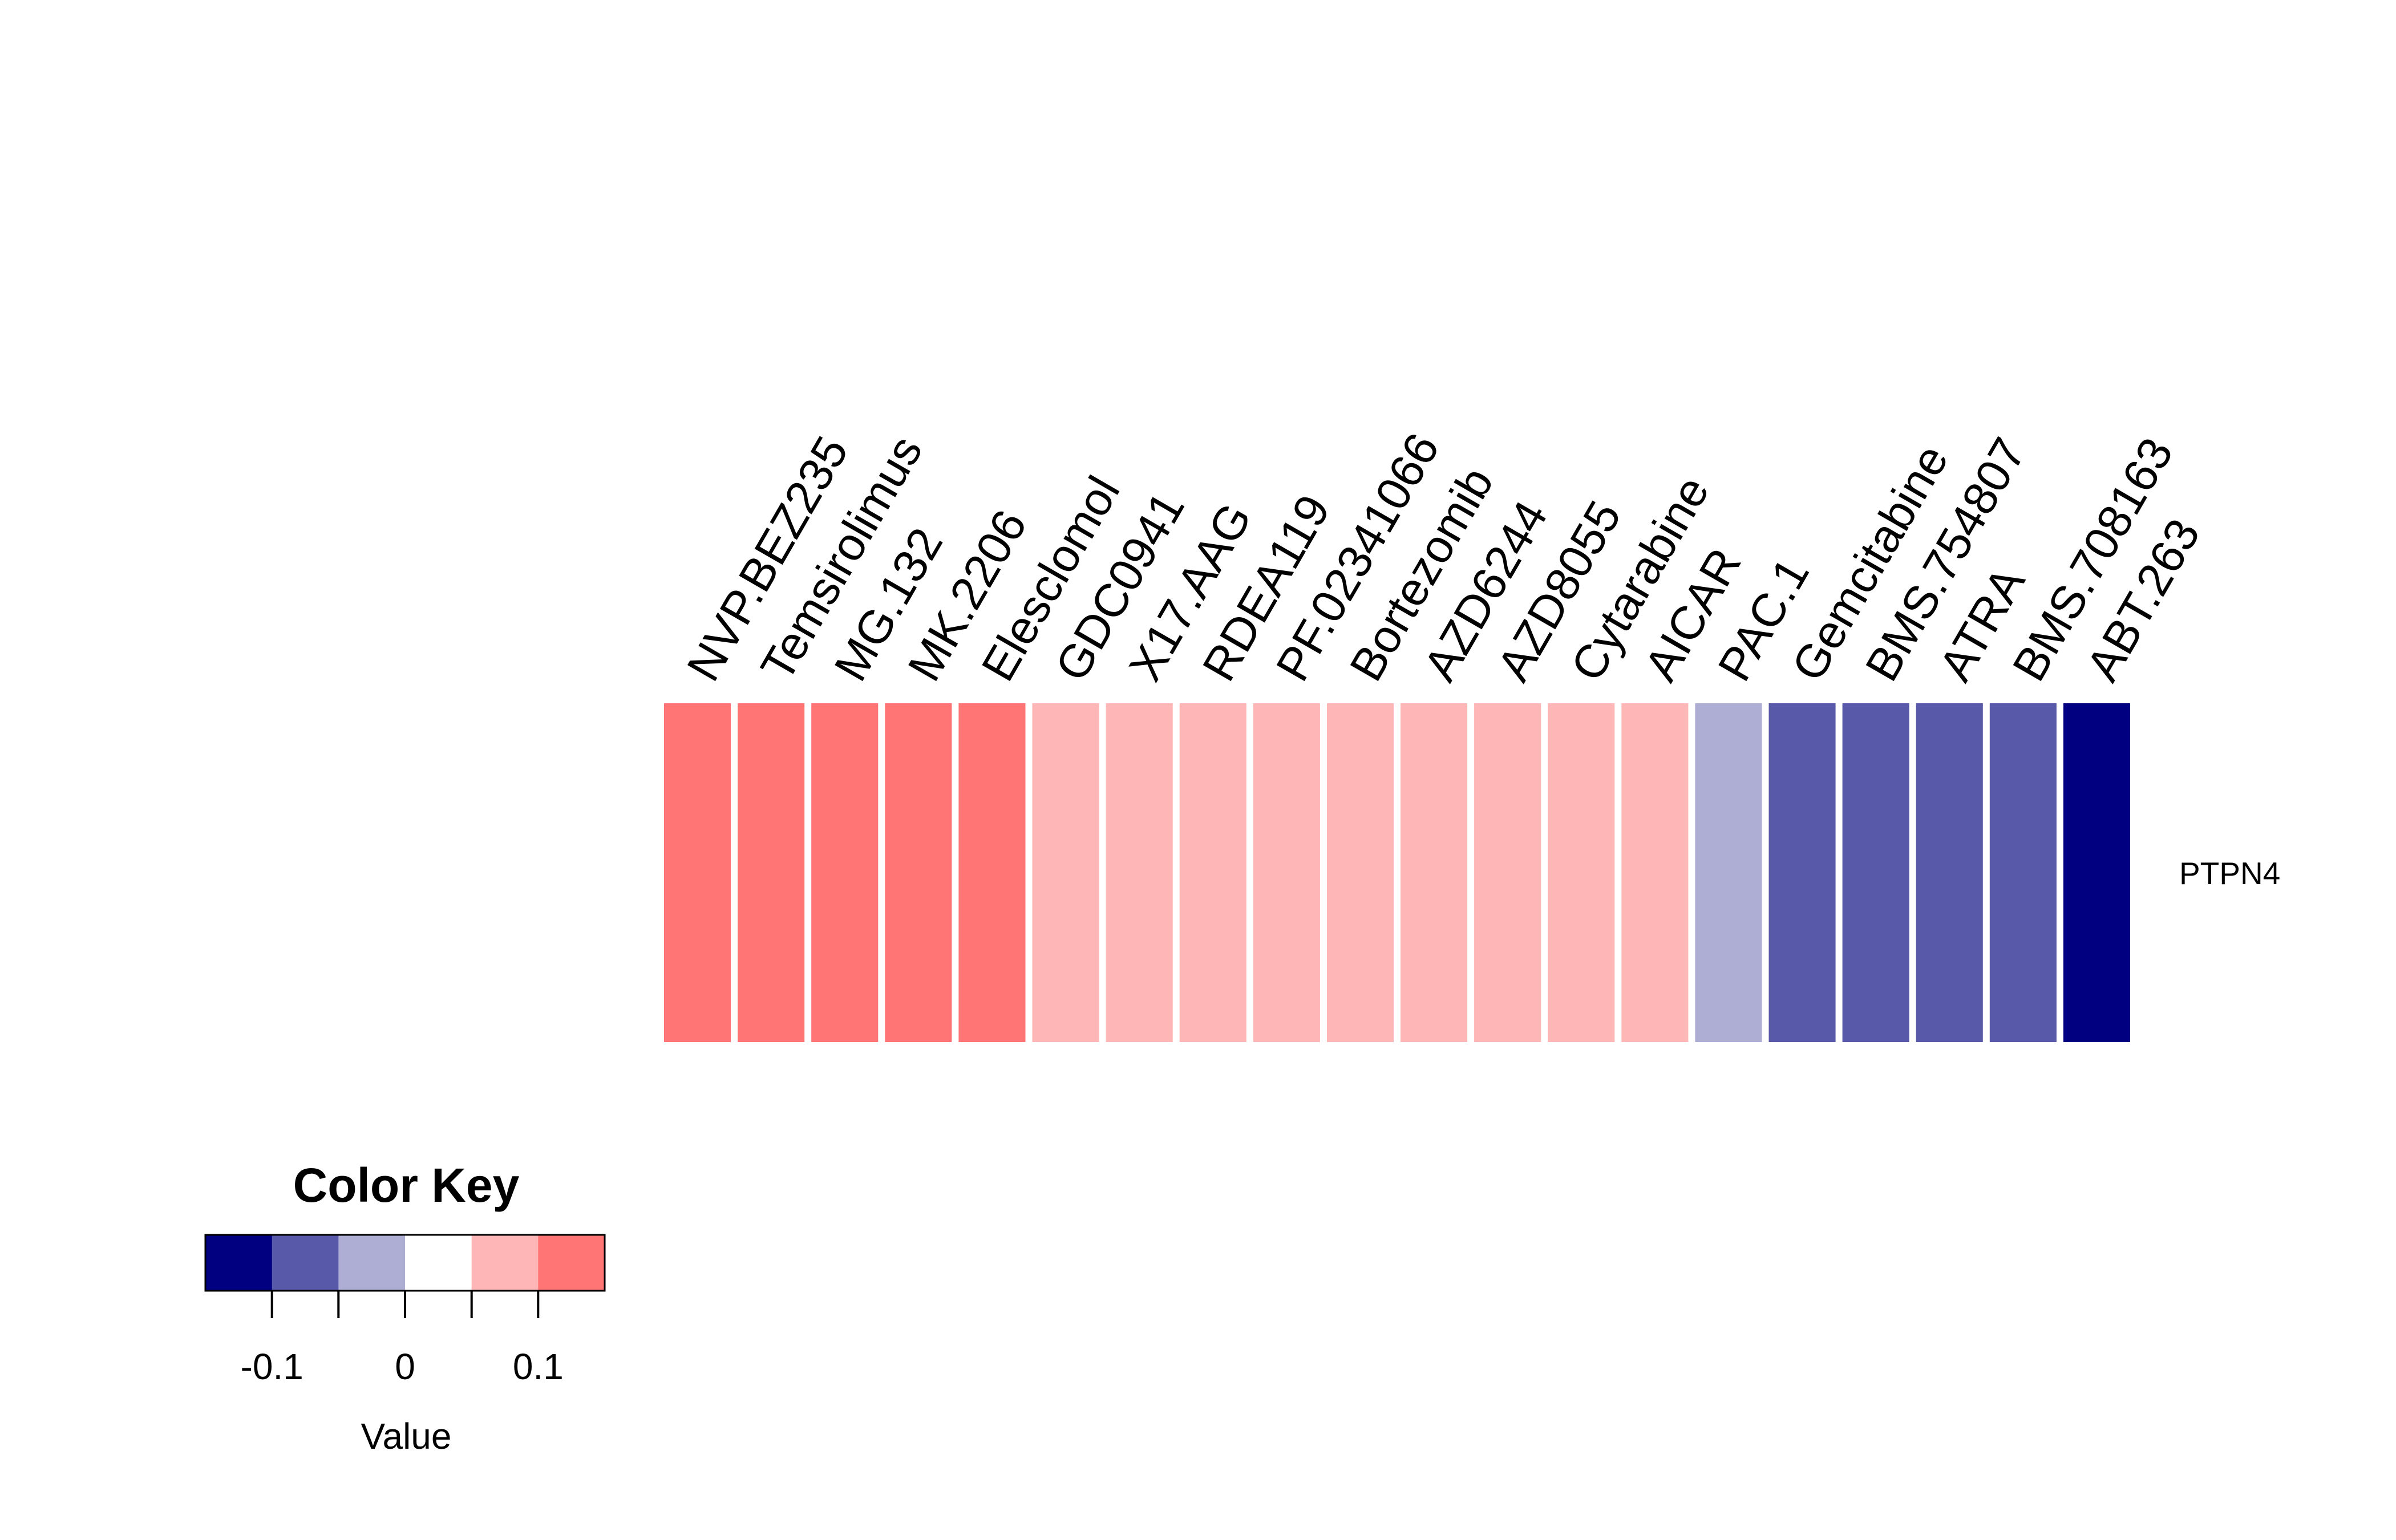 This screenshot has width=2396, height=1540. What do you see at coordinates (1397, 872) in the screenshot?
I see `heatmap-cells` at bounding box center [1397, 872].